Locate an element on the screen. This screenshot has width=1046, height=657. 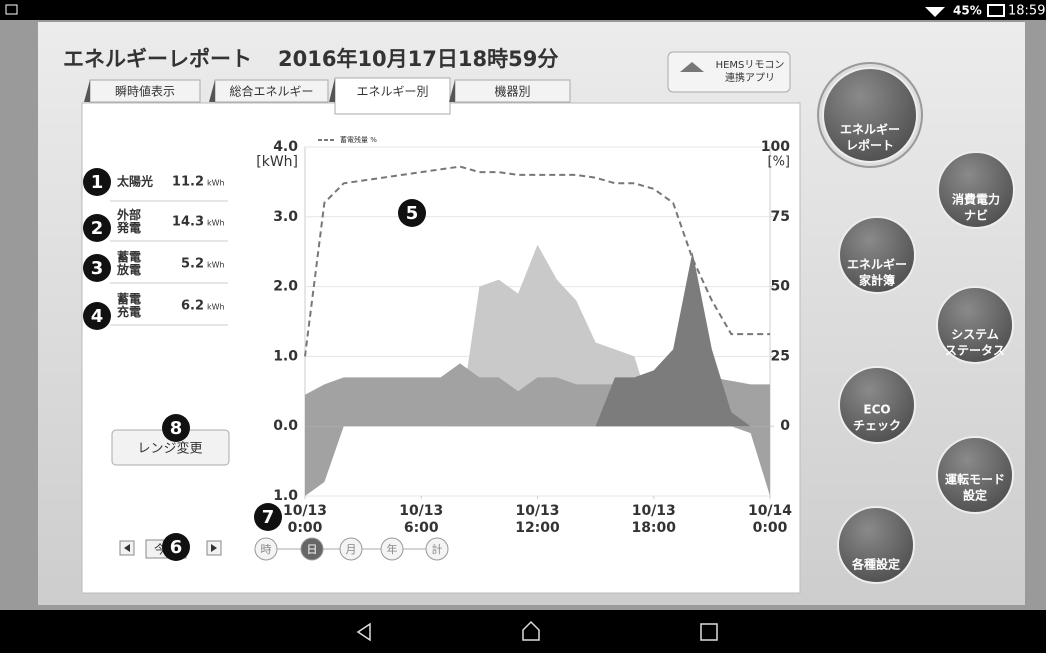
x-tick-date: 10/14 is located at coordinates (770, 511).